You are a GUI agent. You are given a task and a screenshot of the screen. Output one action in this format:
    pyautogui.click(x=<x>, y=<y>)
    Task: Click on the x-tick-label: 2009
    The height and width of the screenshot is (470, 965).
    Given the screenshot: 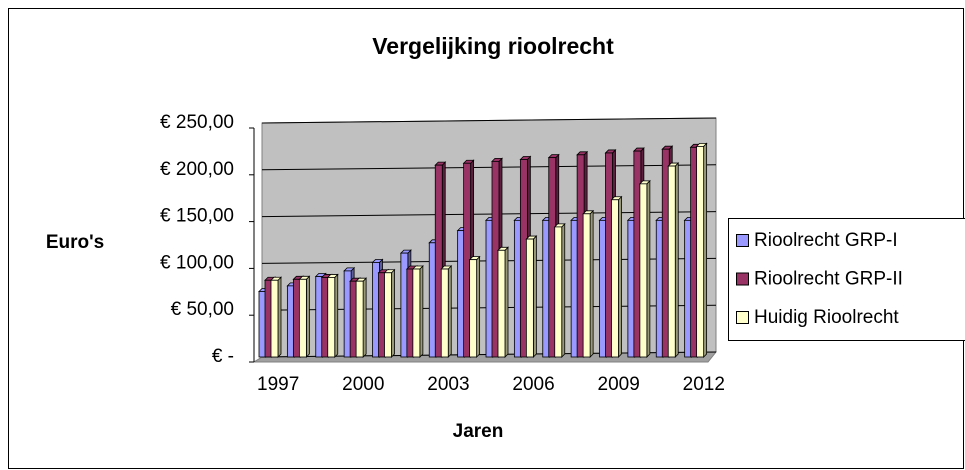 What is the action you would take?
    pyautogui.click(x=619, y=384)
    